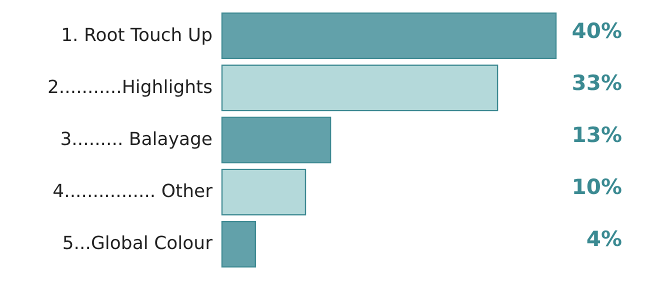 The image size is (650, 281). Describe the element at coordinates (597, 135) in the screenshot. I see `data-label: 13%` at that location.